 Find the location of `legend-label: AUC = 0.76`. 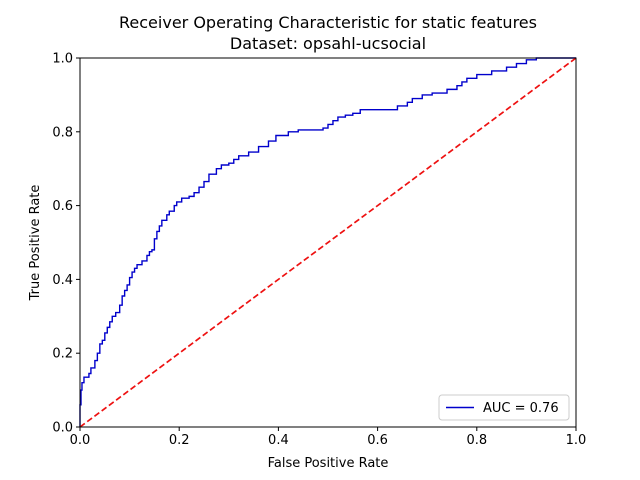

legend-label: AUC = 0.76 is located at coordinates (521, 408).